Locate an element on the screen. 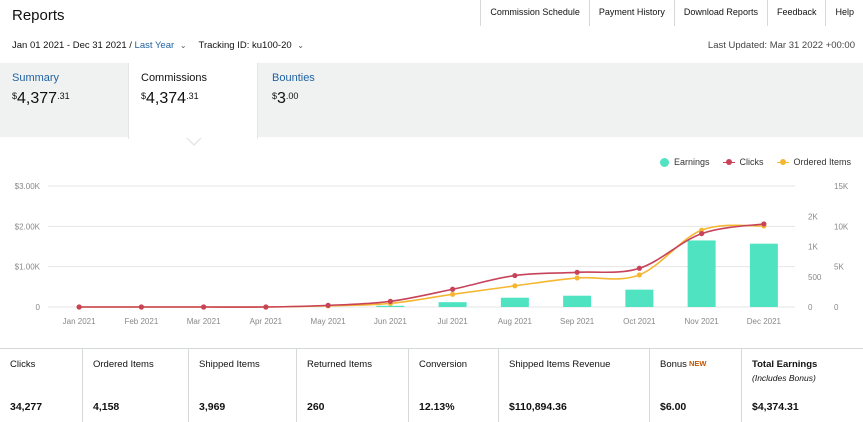 This screenshot has height=422, width=863. tab-commissions: Commissions $4,374.31 is located at coordinates (193, 101).